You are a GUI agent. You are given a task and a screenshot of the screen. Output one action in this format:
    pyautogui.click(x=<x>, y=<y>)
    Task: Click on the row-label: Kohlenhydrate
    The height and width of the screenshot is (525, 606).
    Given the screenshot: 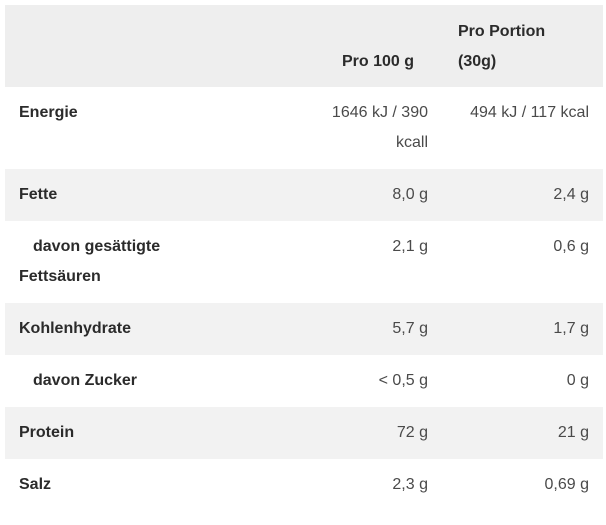 What is the action you would take?
    pyautogui.click(x=75, y=328)
    